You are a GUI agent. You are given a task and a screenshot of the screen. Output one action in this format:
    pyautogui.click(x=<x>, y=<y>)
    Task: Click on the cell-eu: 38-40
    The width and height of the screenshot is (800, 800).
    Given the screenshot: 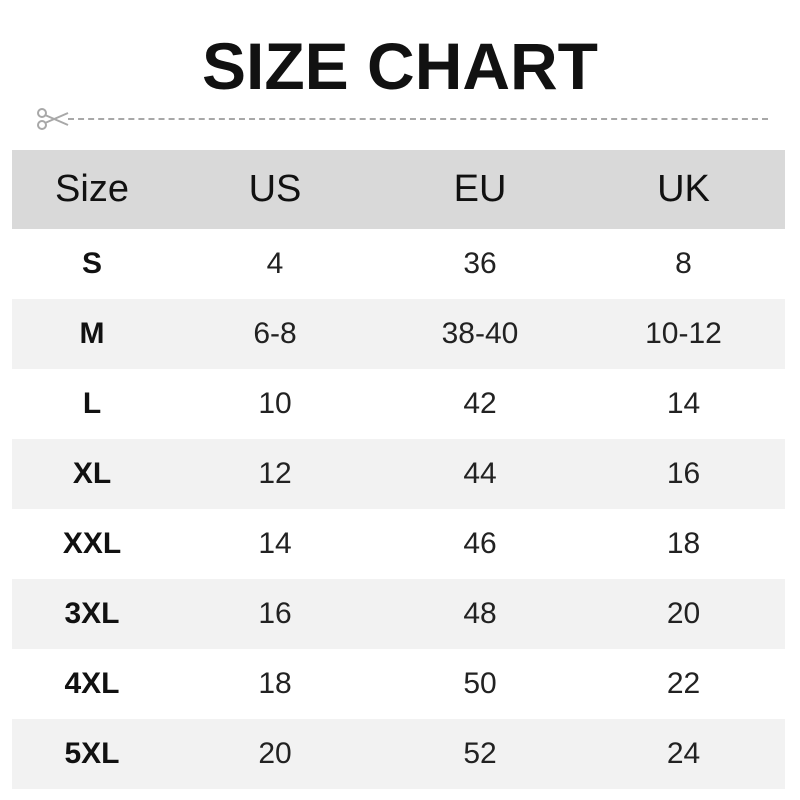 What is the action you would take?
    pyautogui.click(x=480, y=333)
    